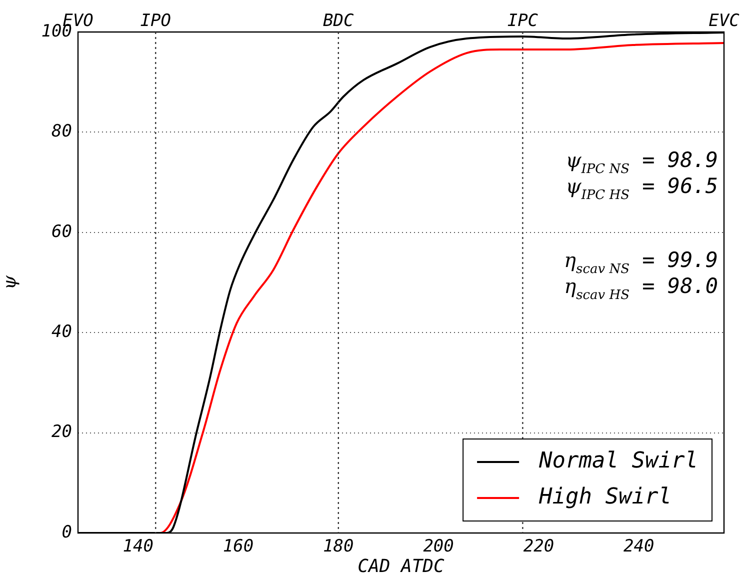 The height and width of the screenshot is (578, 744). What do you see at coordinates (138, 546) in the screenshot?
I see `x-tick-label: 140` at bounding box center [138, 546].